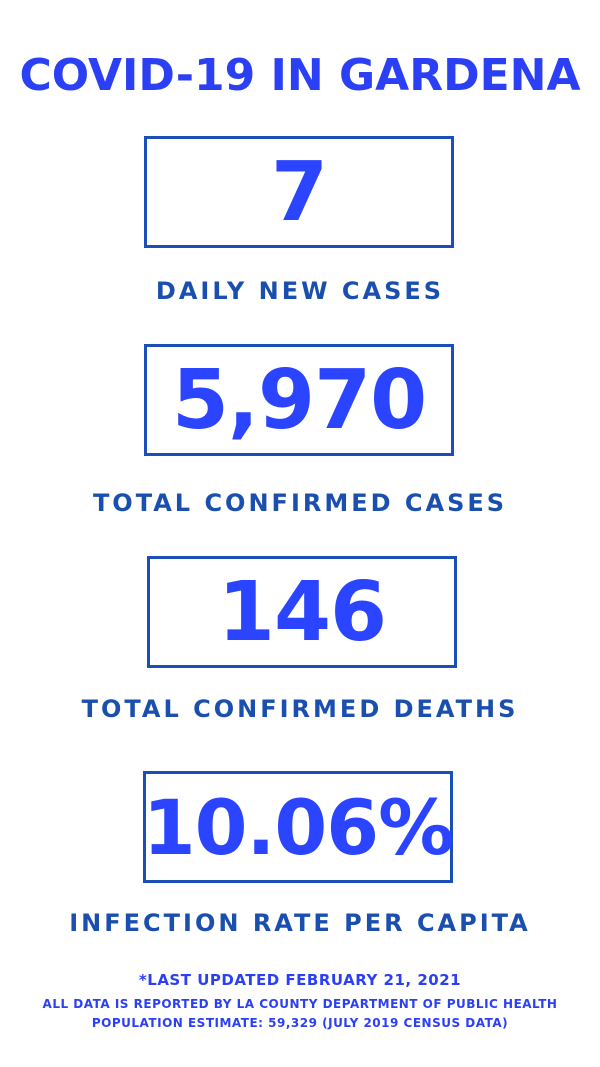  I want to click on infection-rate-box: 10.06%, so click(298, 827).